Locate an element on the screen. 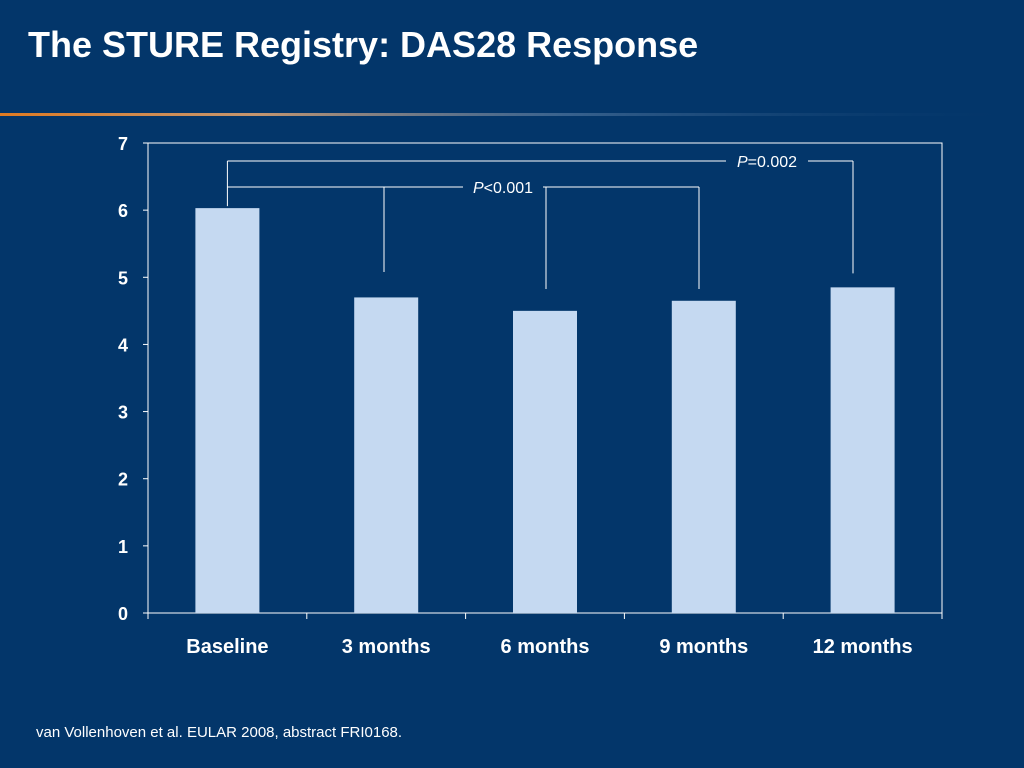 This screenshot has height=768, width=1024. y-tick-label: 1 is located at coordinates (123, 547).